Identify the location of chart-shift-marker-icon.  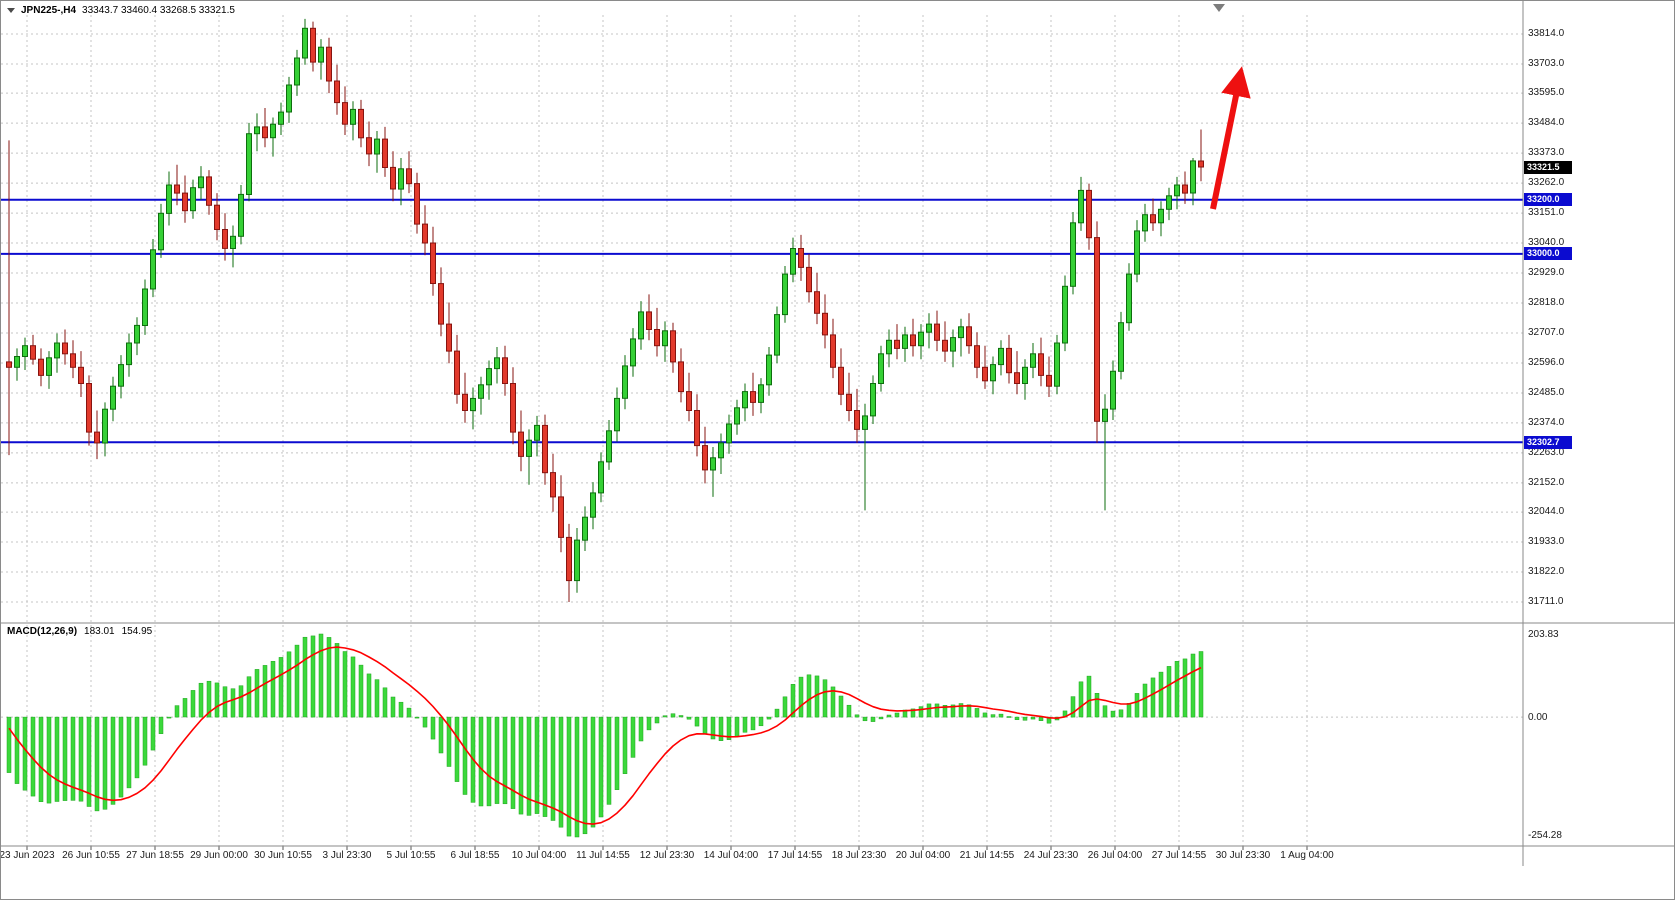
(1219, 8).